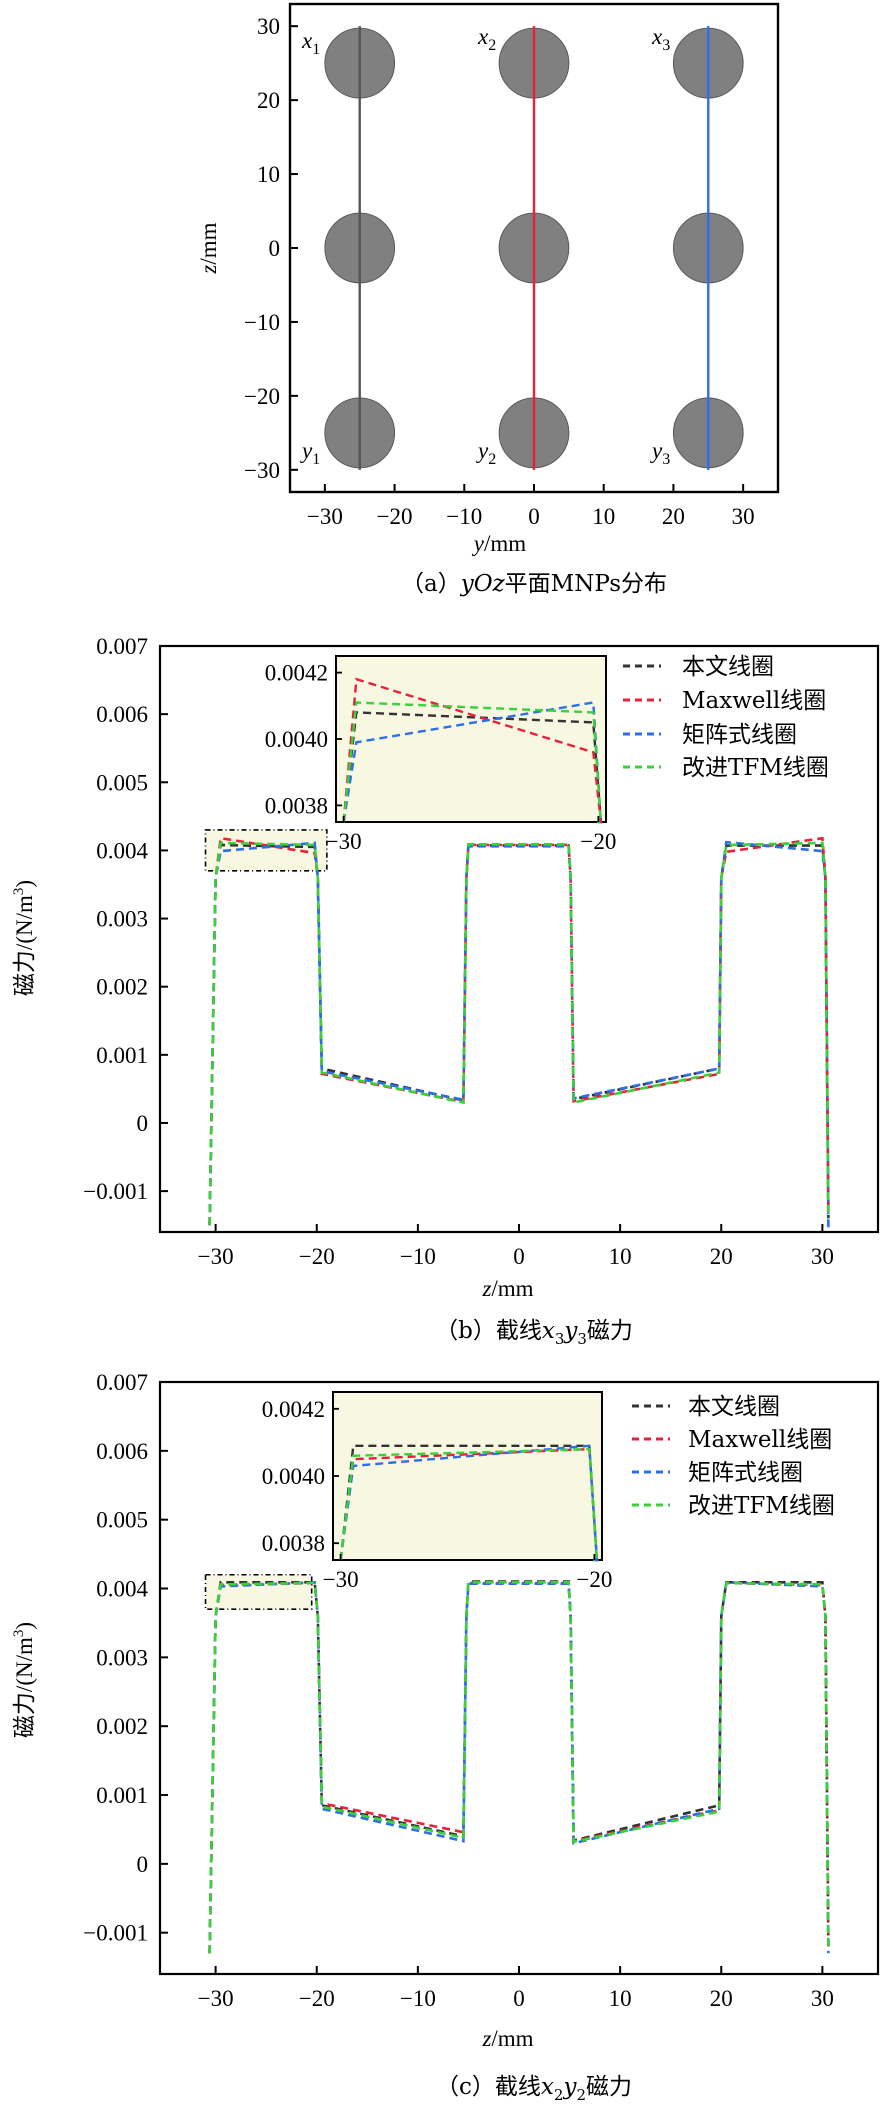 This screenshot has width=885, height=2107. I want to click on label-y1: y1, so click(310, 453).